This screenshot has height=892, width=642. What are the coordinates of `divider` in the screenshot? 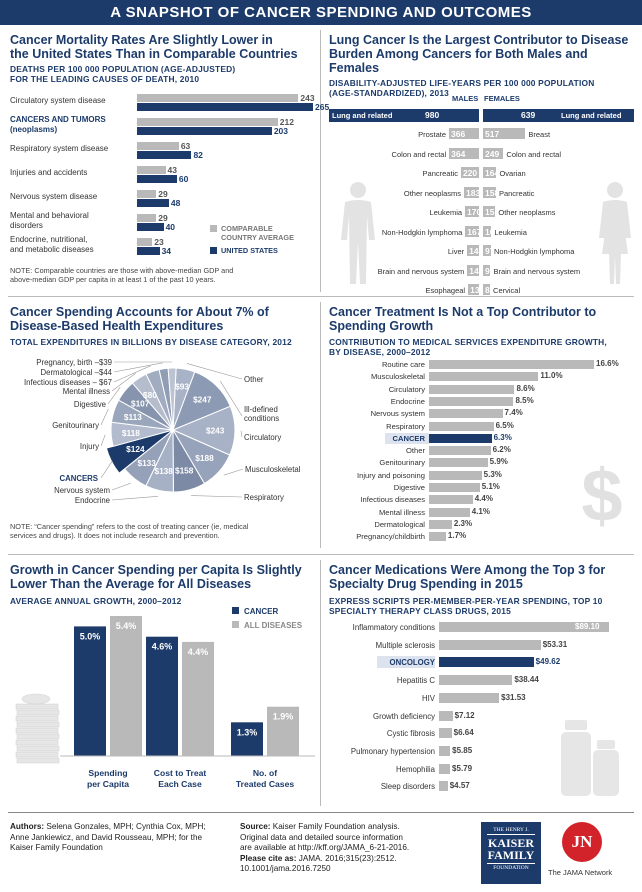 It's located at (320, 425).